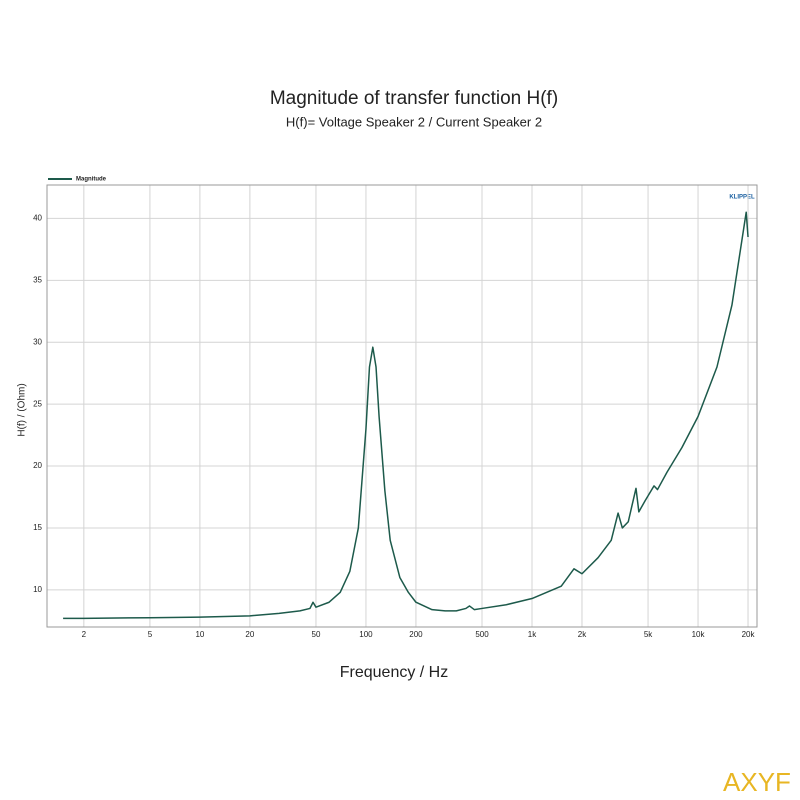 This screenshot has width=800, height=800. What do you see at coordinates (582, 634) in the screenshot?
I see `x-tick-label: 2k` at bounding box center [582, 634].